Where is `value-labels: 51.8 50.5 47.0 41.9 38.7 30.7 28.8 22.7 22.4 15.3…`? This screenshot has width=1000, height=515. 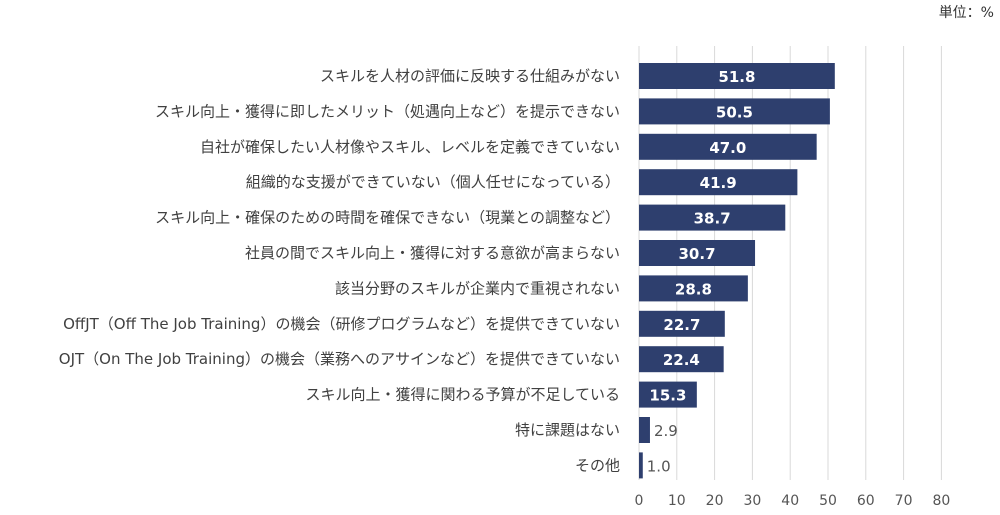 value-labels: 51.8 50.5 47.0 41.9 38.7 30.7 28.8 22.7 22.4 15.3… is located at coordinates (701, 271).